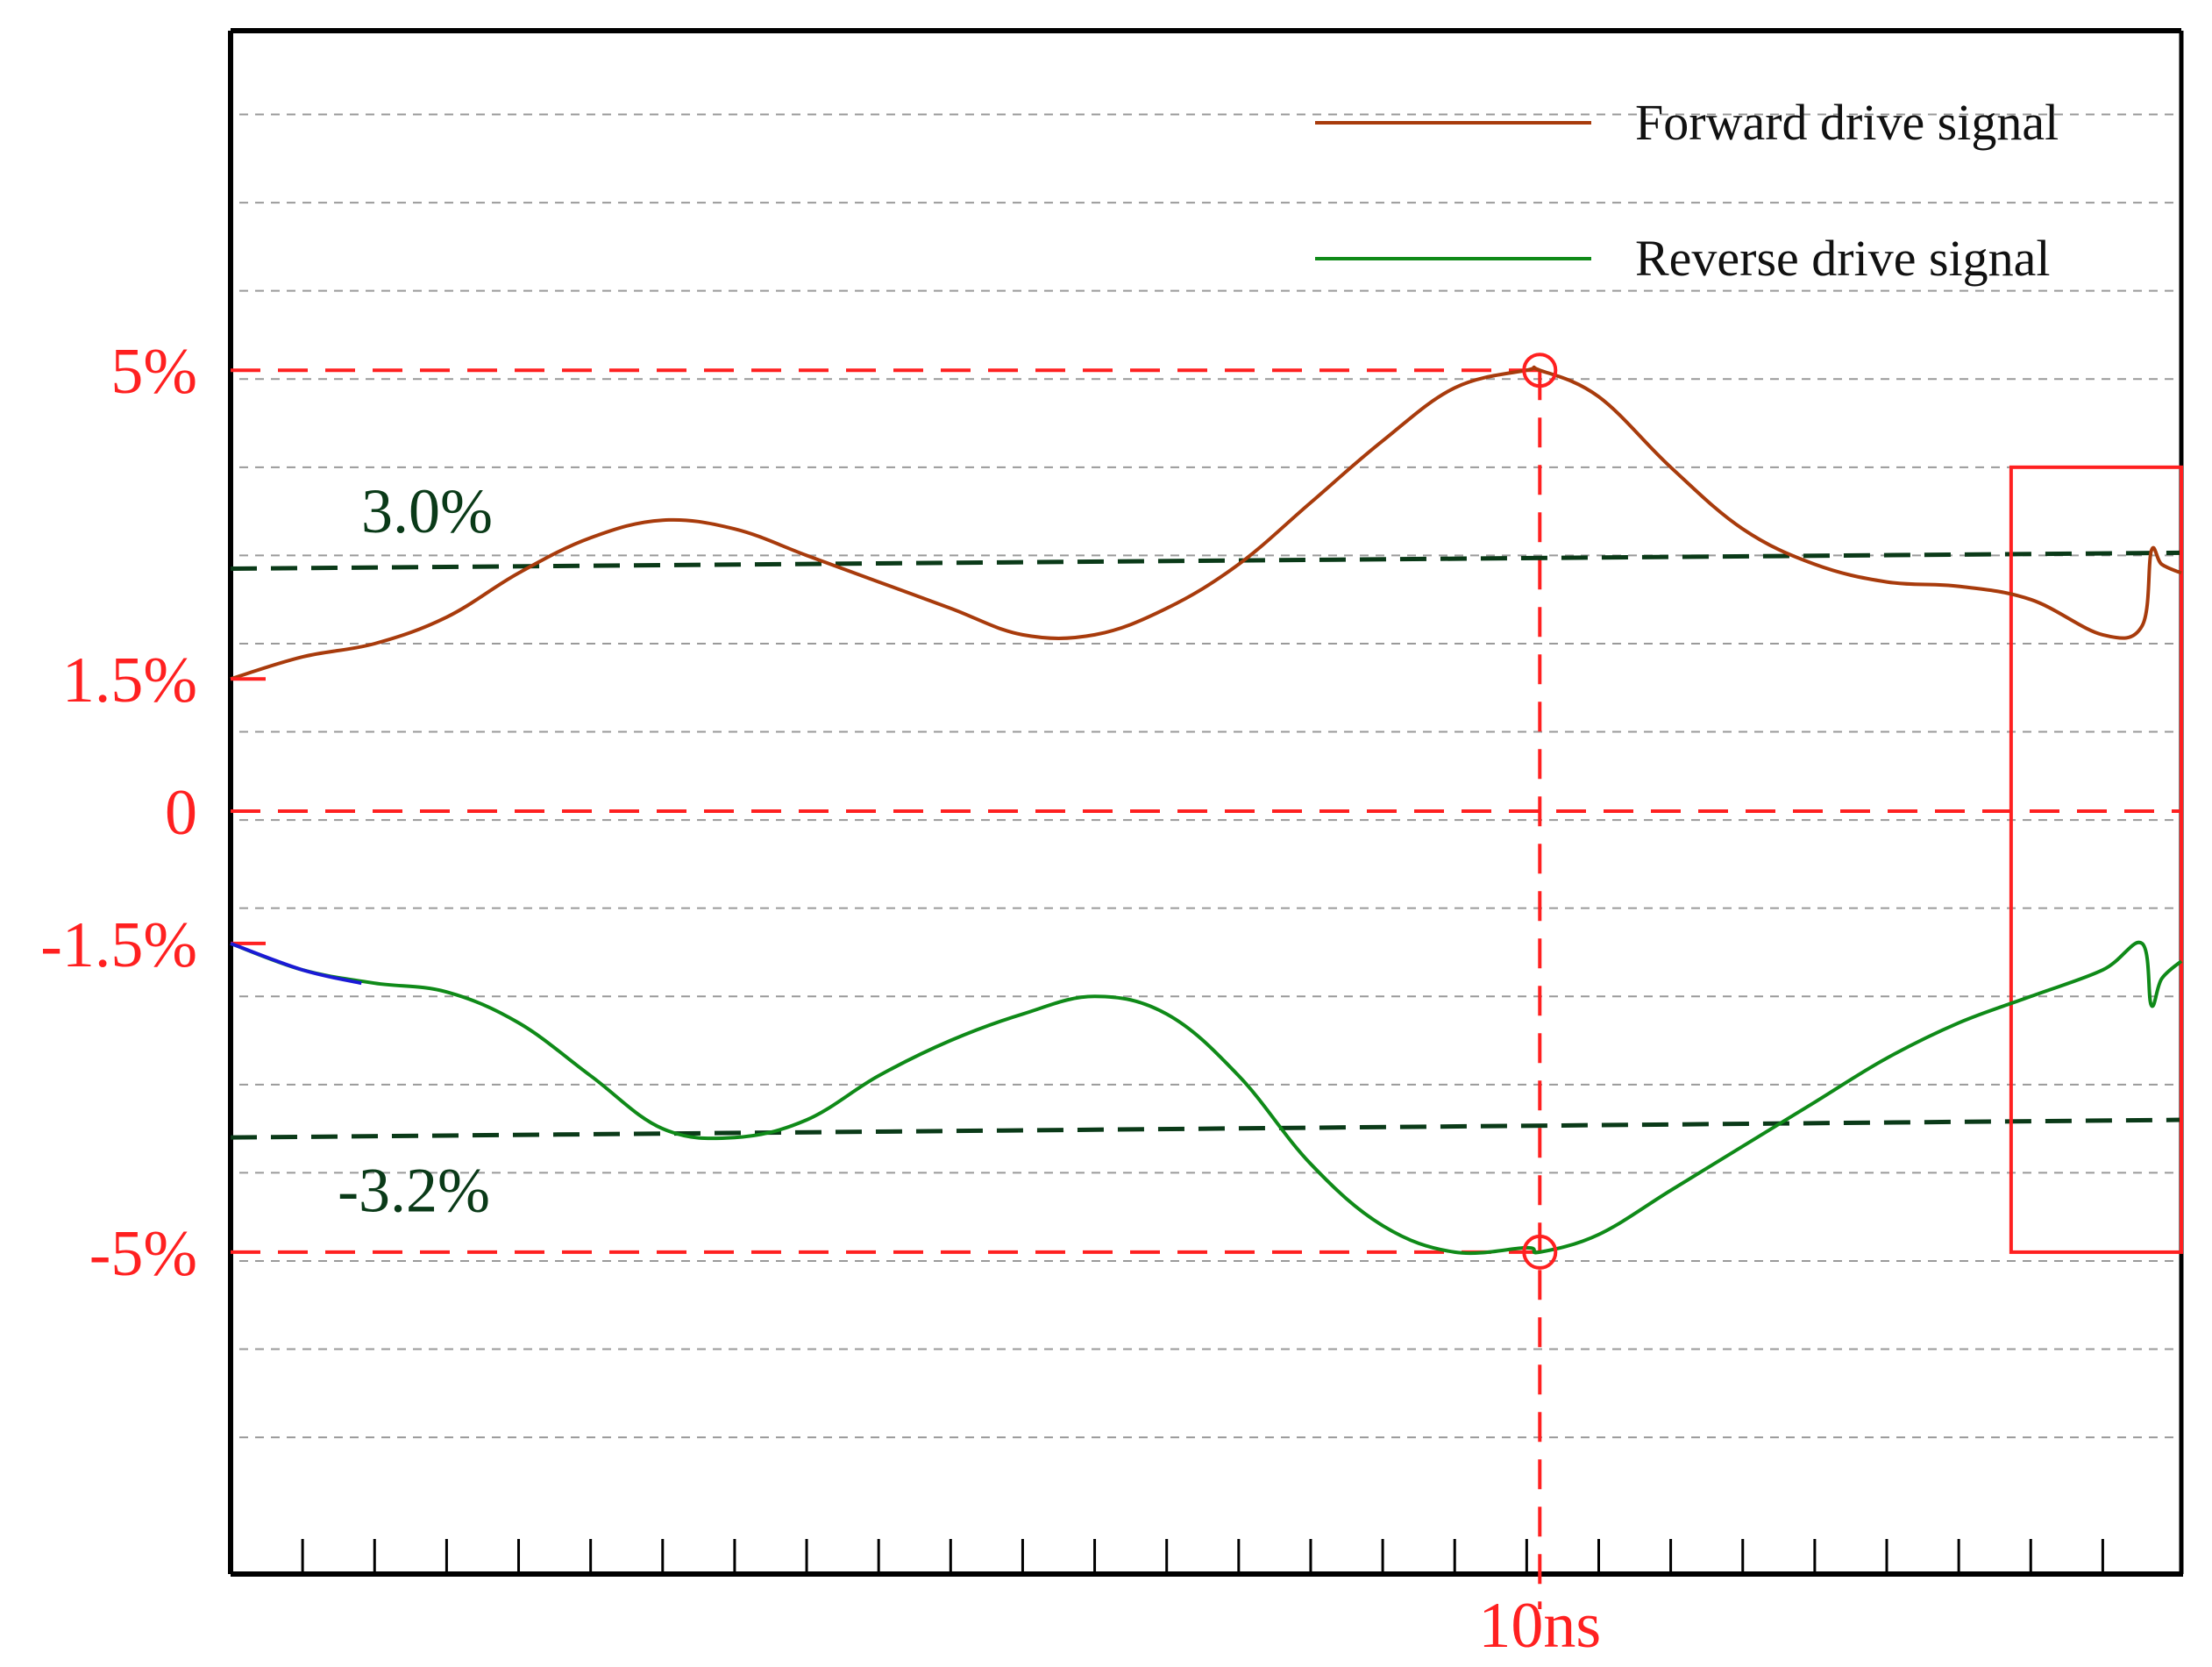 The height and width of the screenshot is (1667, 2212). I want to click on legend: Forward drive signal Reverse drive signal, so click(1687, 190).